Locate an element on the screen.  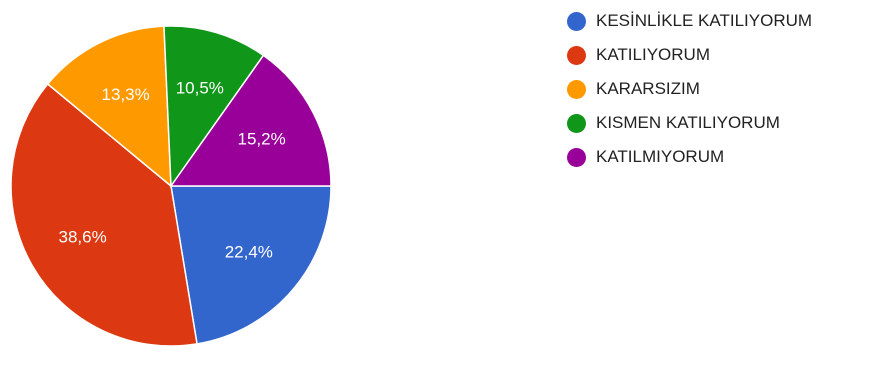
legend-item: KISMEN KATILIYORUM is located at coordinates (689, 123).